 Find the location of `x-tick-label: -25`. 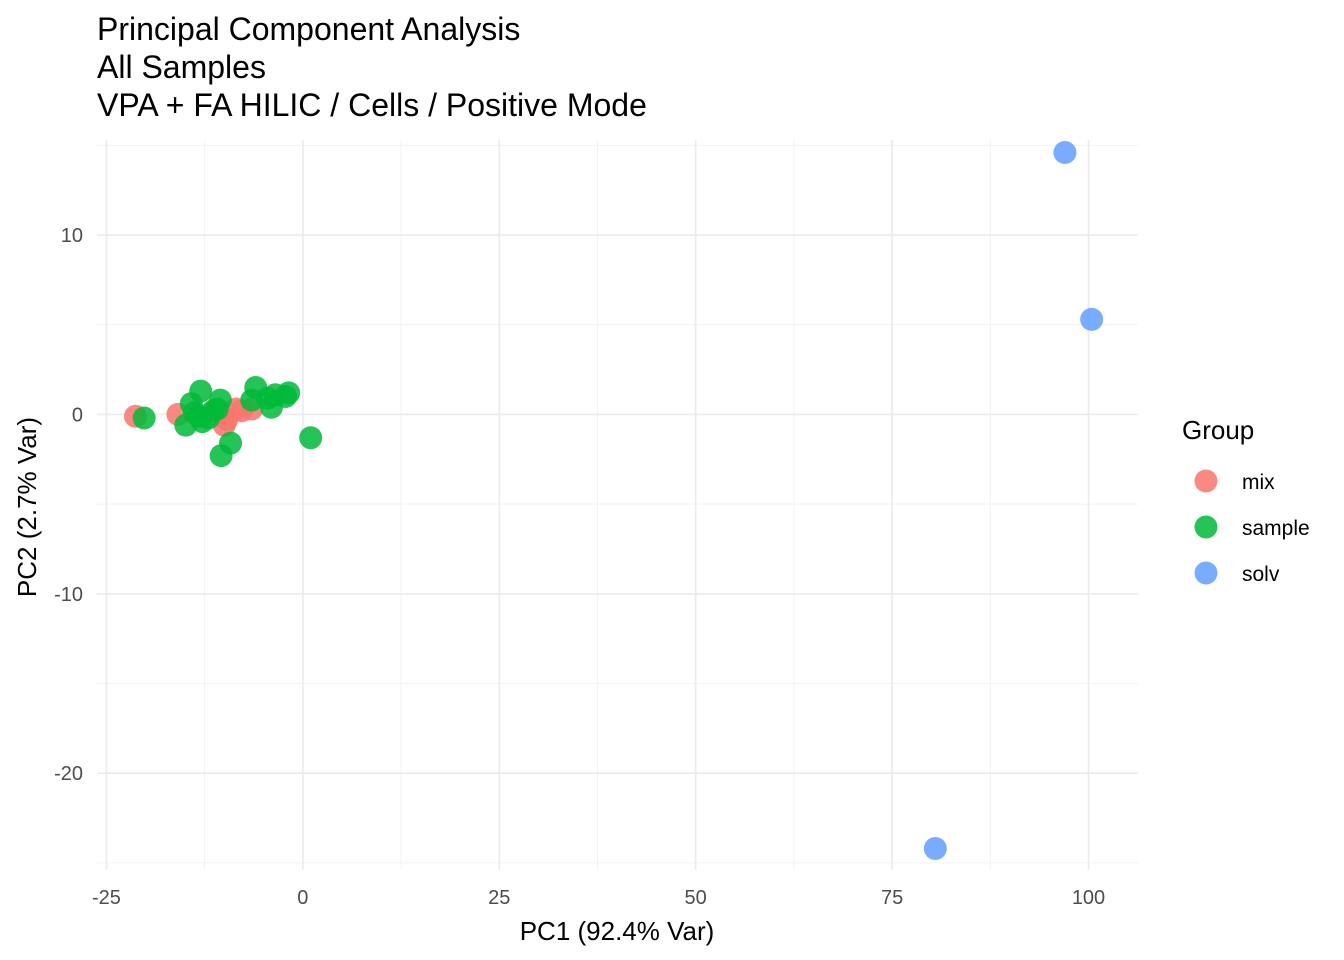

x-tick-label: -25 is located at coordinates (106, 898).